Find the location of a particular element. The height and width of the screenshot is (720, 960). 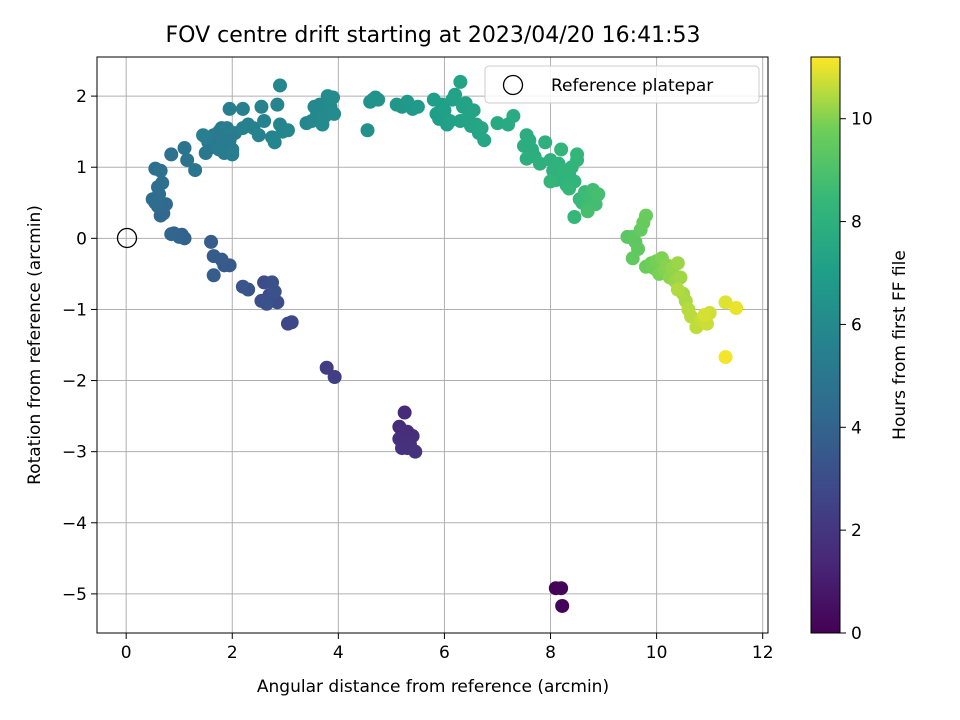

y-tick-label: −4 is located at coordinates (74, 524).